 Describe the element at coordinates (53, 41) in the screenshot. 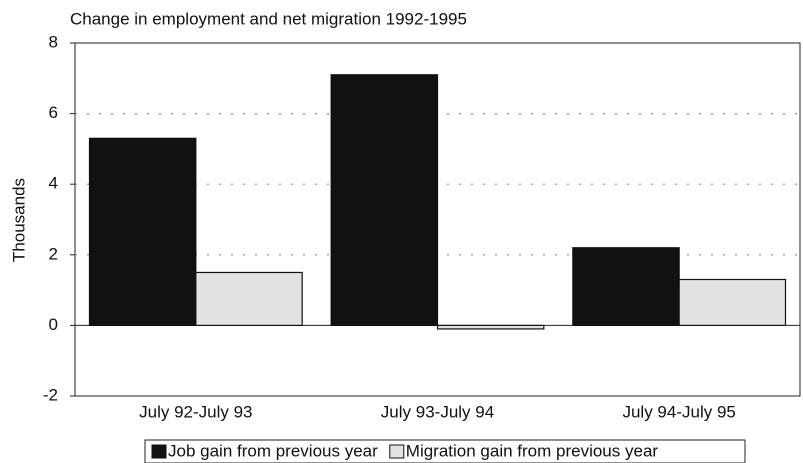

I see `y-tick-label: 8` at that location.